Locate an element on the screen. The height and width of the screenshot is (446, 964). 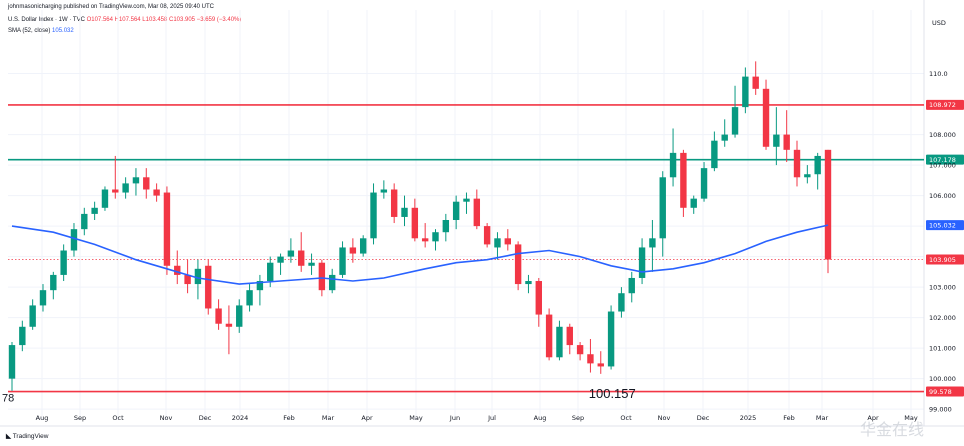
price-tag-label: 105.032 is located at coordinates (942, 225).